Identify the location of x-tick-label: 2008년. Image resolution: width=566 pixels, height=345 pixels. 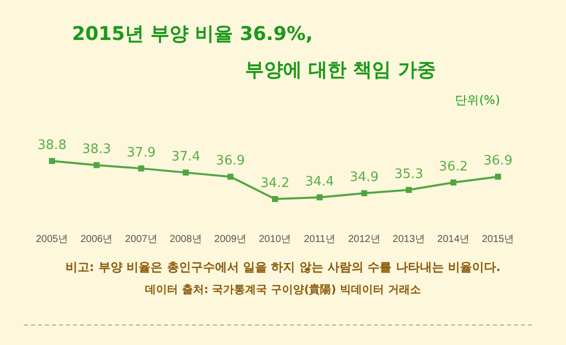
(186, 240).